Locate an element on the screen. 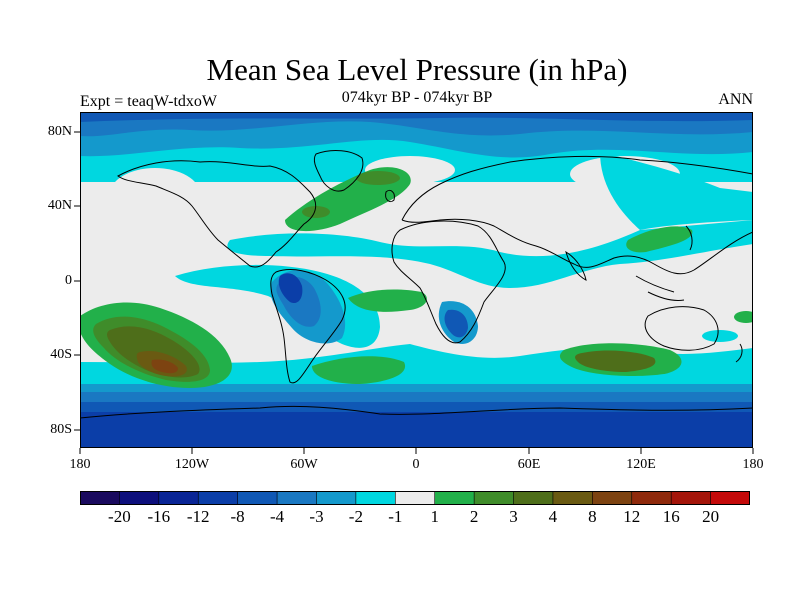  colorbar-tick-label: -20 is located at coordinates (119, 516).